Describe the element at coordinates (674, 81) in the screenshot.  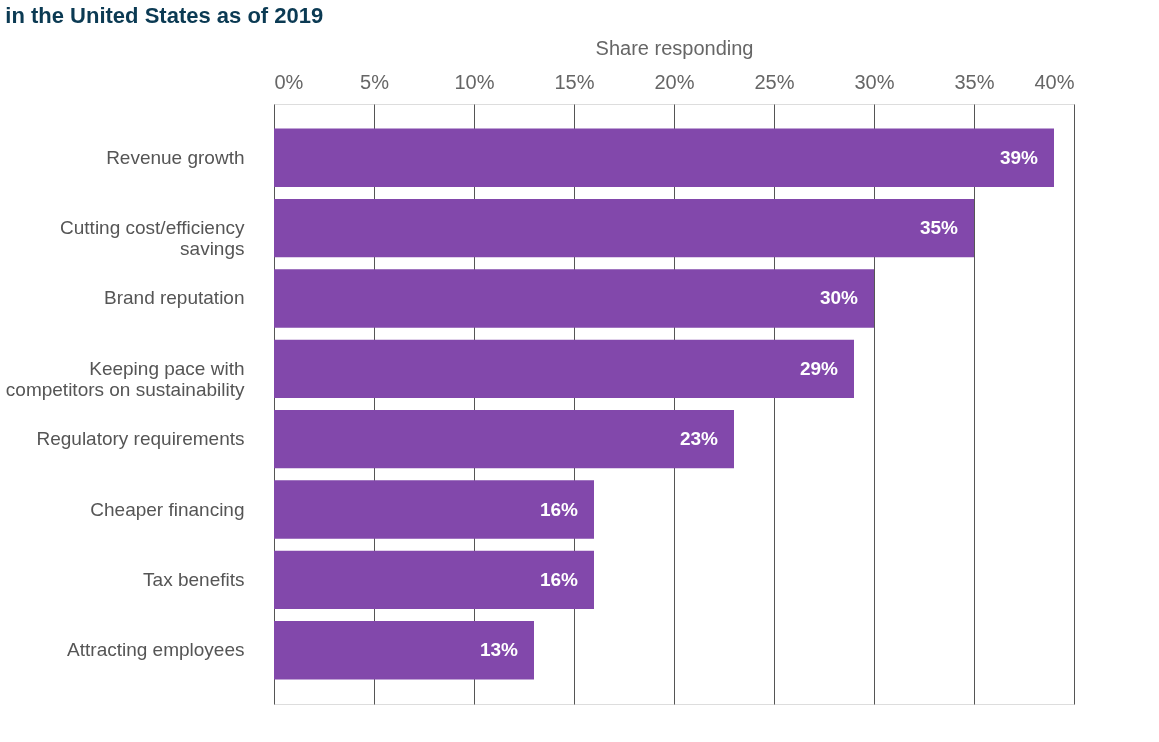
I see `x-tick-label: 20%` at that location.